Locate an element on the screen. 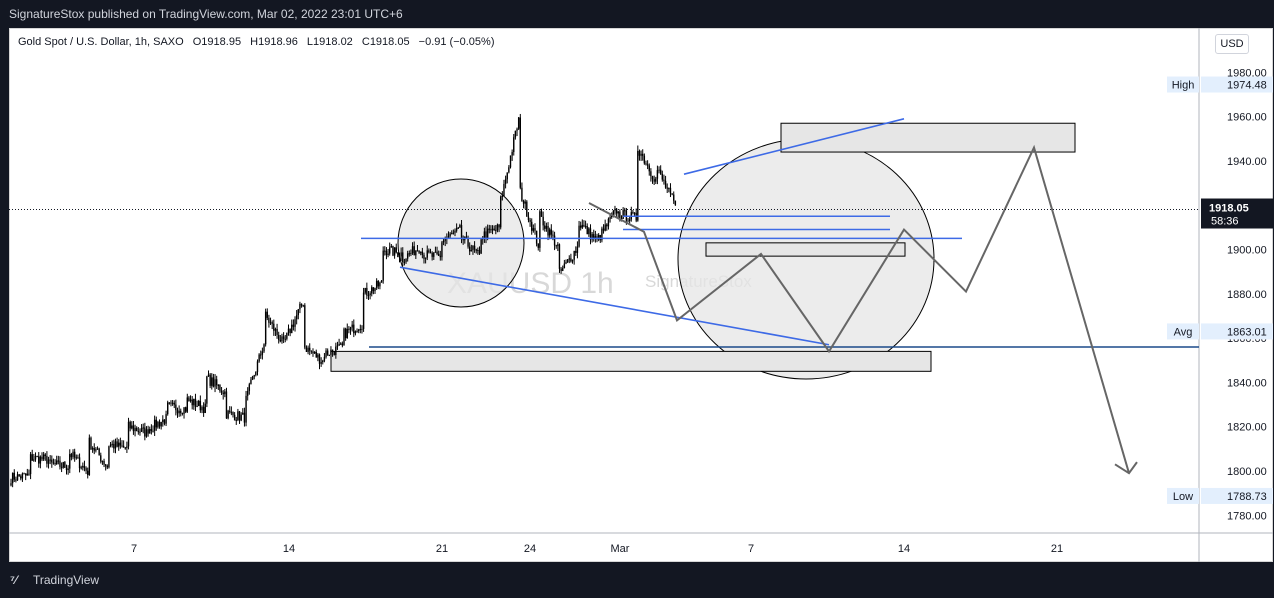 Image resolution: width=1274 pixels, height=598 pixels. tradingview-brand: TradingView is located at coordinates (66, 580).